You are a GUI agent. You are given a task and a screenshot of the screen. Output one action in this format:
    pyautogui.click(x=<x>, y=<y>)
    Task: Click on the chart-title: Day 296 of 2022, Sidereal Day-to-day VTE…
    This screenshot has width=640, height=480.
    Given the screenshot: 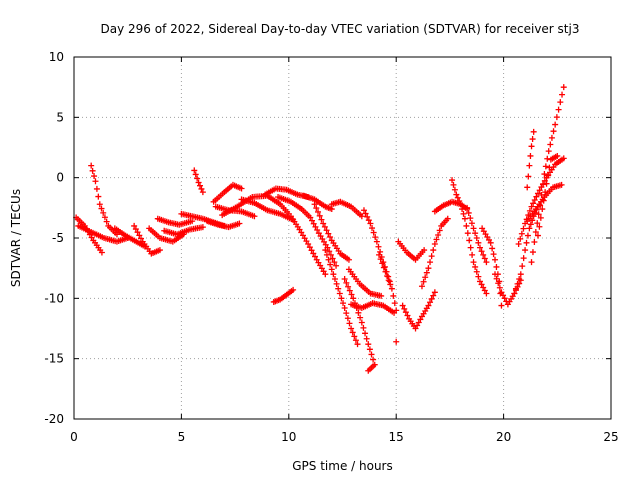 What is the action you would take?
    pyautogui.click(x=340, y=29)
    